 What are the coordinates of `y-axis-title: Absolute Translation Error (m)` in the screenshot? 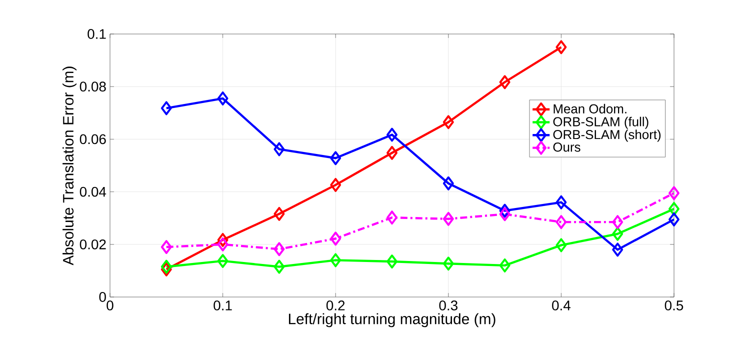 It's located at (69, 166).